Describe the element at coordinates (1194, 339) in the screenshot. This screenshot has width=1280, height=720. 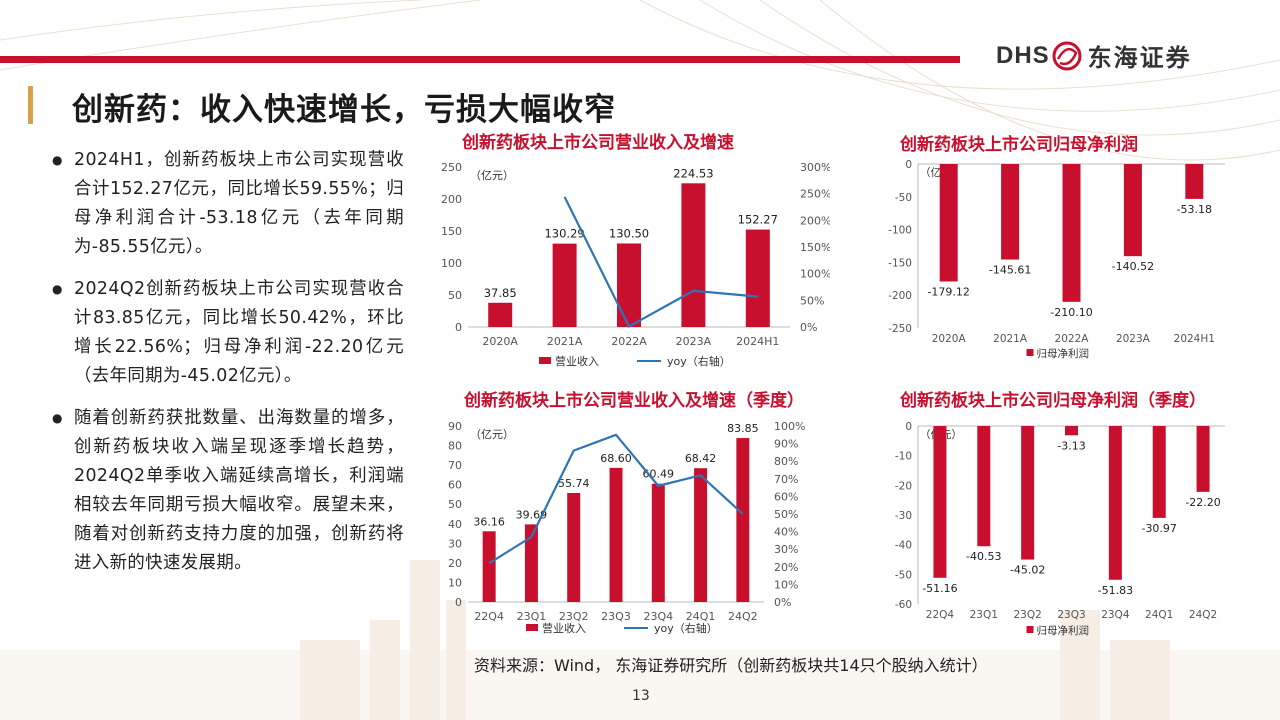
I see `x-tick-label: 2024H1` at that location.